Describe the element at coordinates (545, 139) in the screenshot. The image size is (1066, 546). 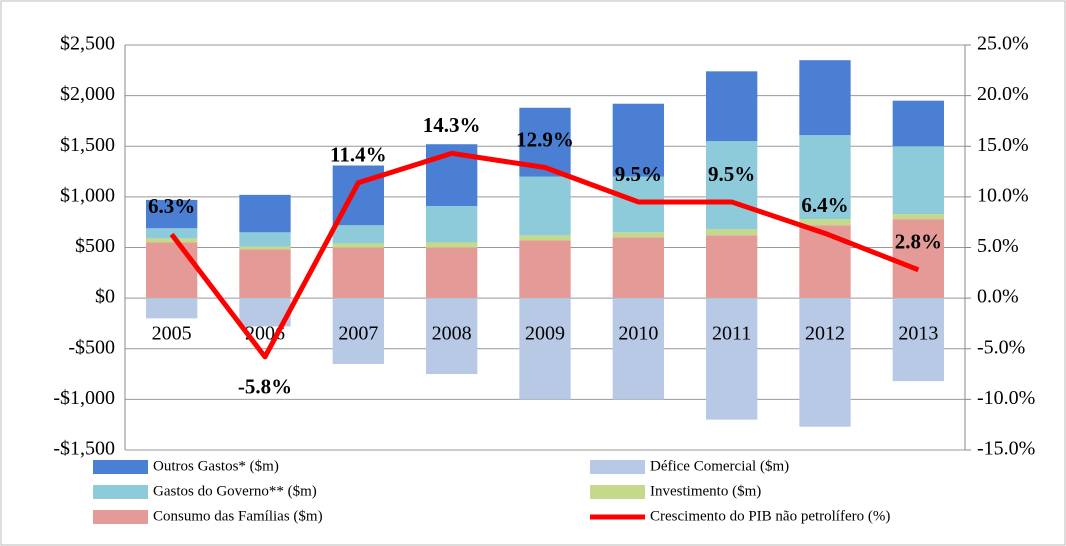
I see `data-label: 12.9%` at that location.